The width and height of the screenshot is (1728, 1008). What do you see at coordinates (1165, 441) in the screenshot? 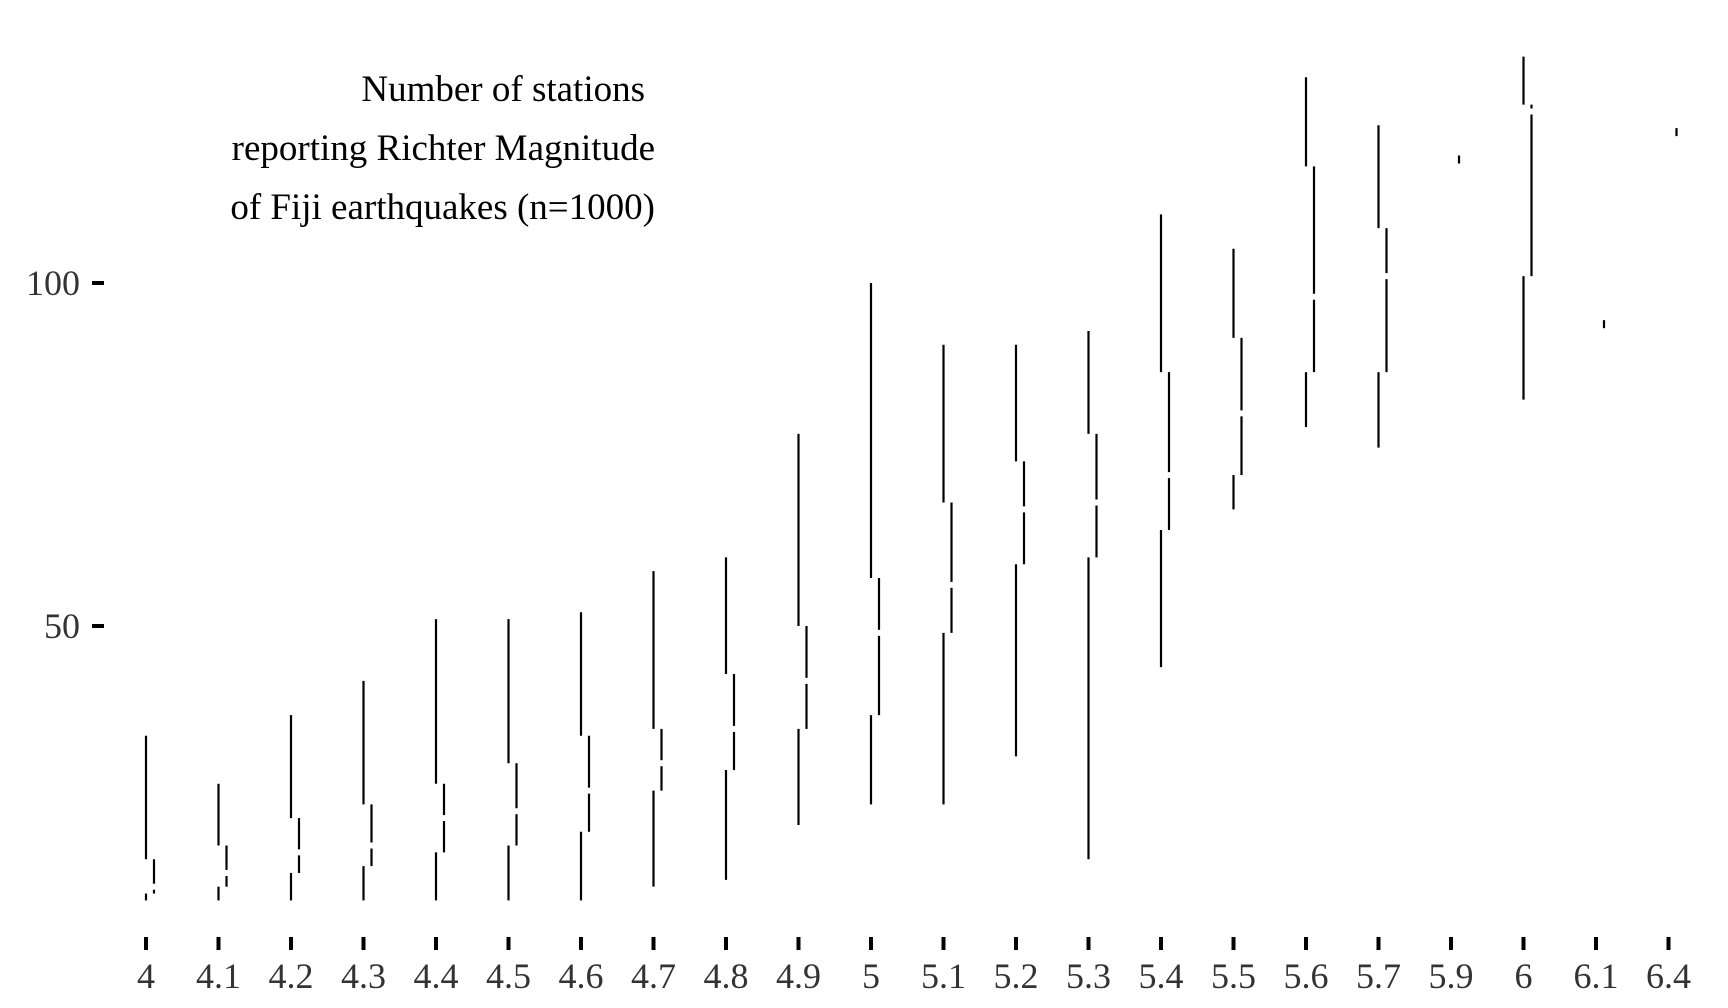
I see `box-5.4` at bounding box center [1165, 441].